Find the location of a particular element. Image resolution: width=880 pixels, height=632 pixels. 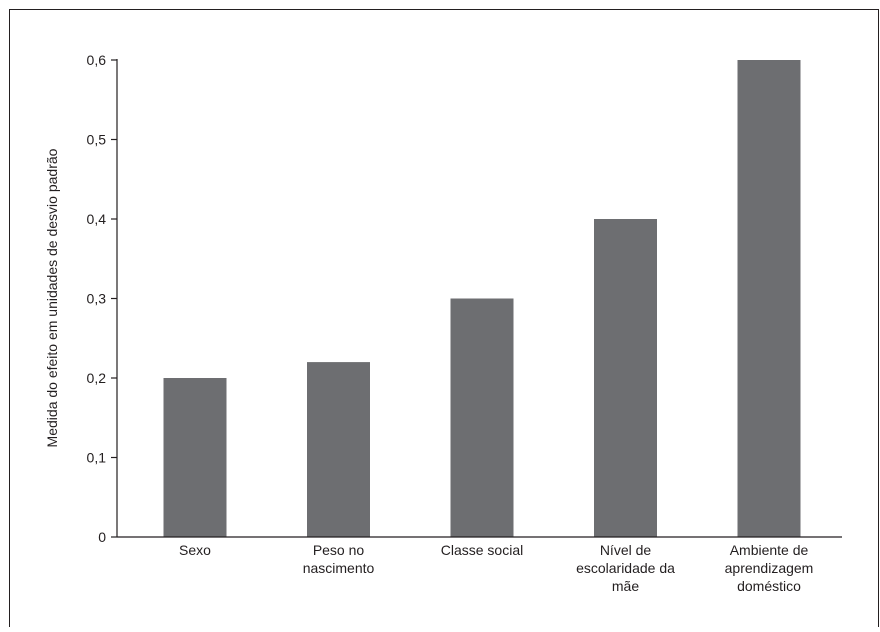

y-tick-label: 0 is located at coordinates (102, 537).